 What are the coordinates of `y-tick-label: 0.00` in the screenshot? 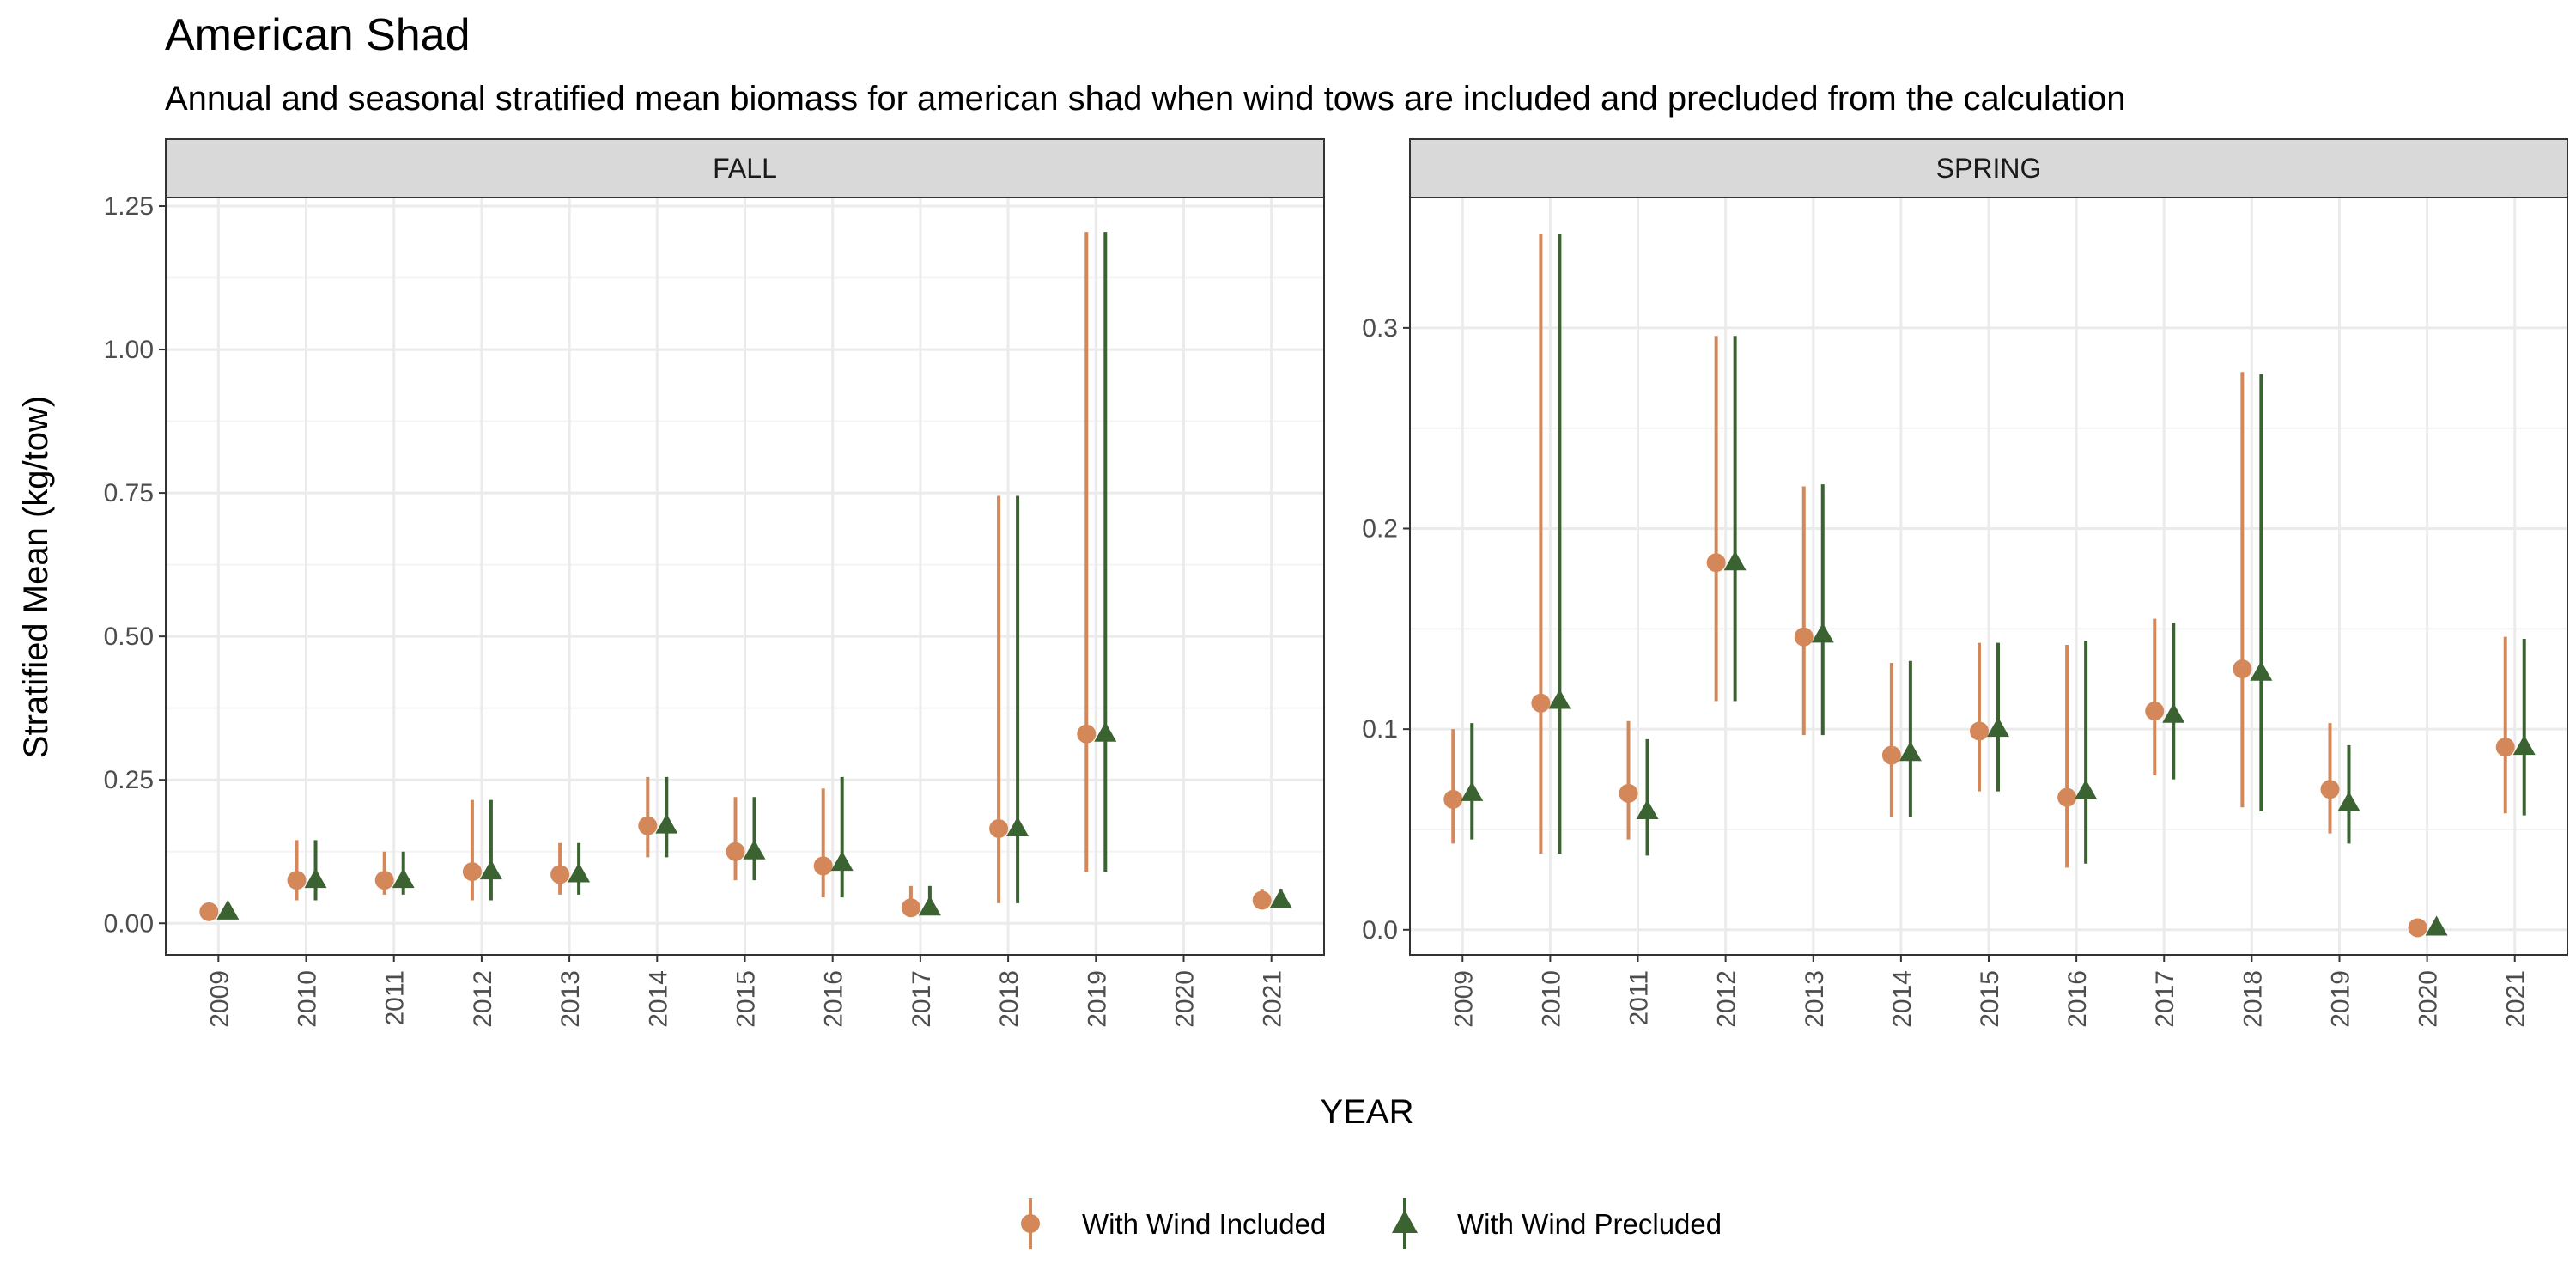 It's located at (129, 924).